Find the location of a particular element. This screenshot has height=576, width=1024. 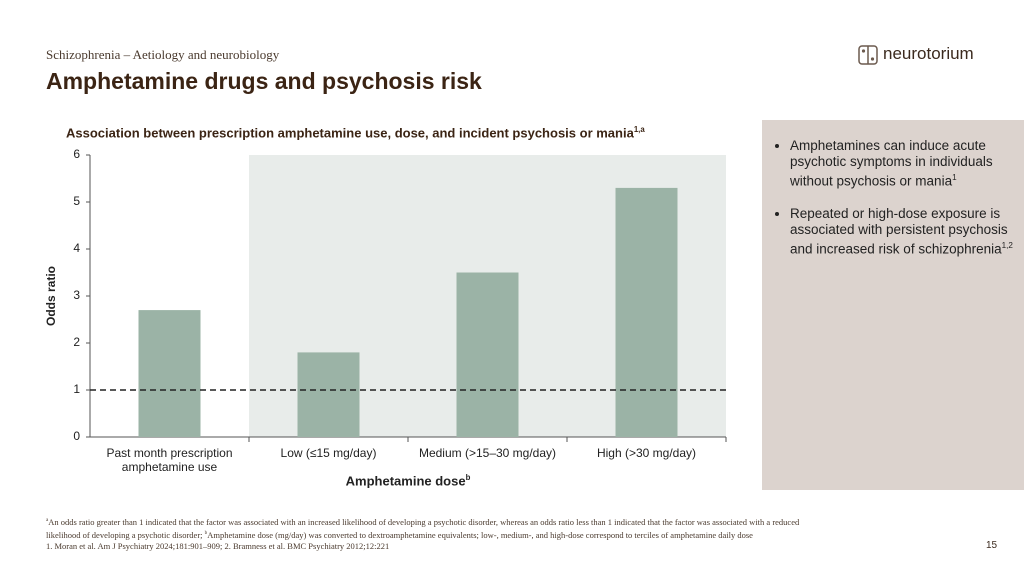

chart-title-sup: 1,a is located at coordinates (639, 129).